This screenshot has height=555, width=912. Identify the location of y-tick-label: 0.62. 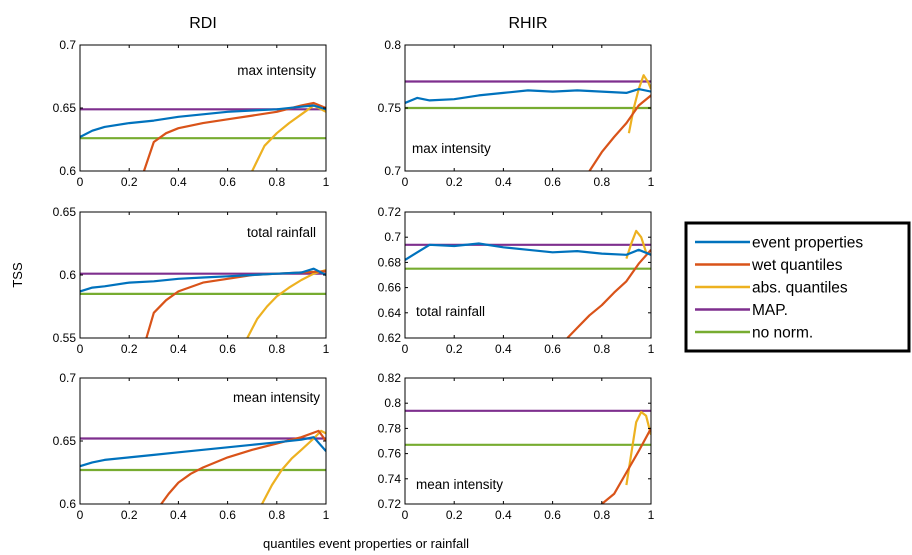
(390, 338).